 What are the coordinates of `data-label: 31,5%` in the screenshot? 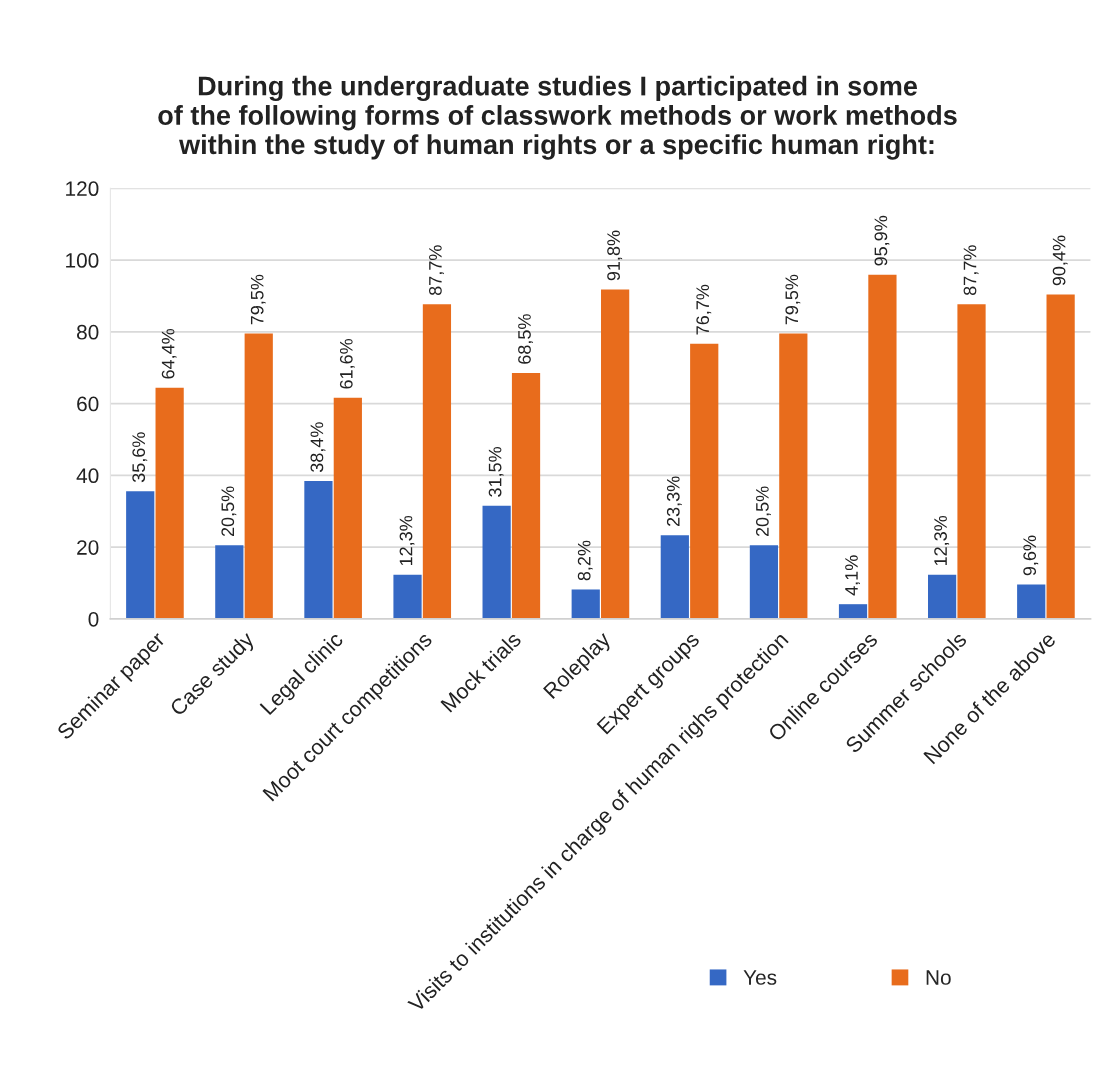 It's located at (496, 471).